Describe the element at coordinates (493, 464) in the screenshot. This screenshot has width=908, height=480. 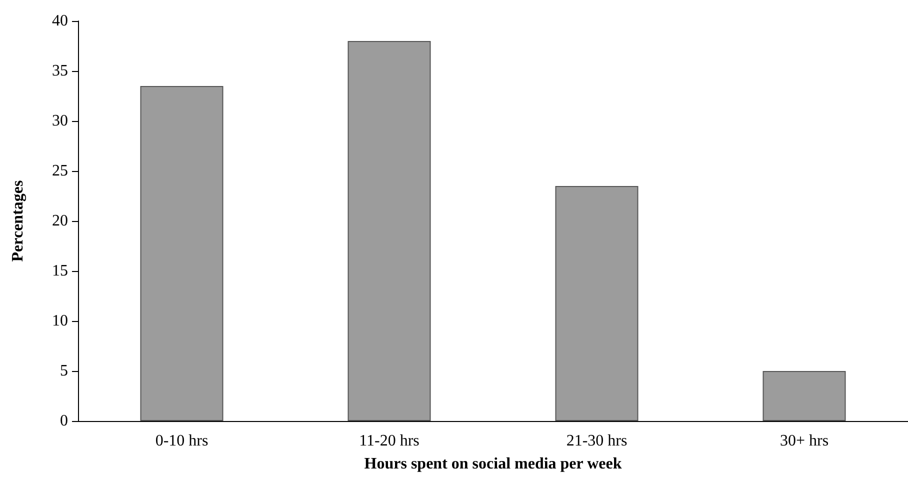
I see `x-axis-title: Hours spent on social media per week` at that location.